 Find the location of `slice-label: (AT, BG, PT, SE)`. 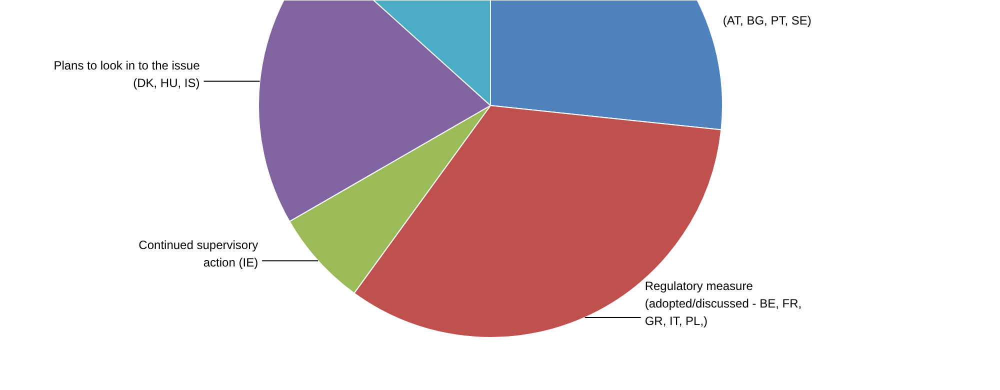

slice-label: (AT, BG, PT, SE) is located at coordinates (767, 21).